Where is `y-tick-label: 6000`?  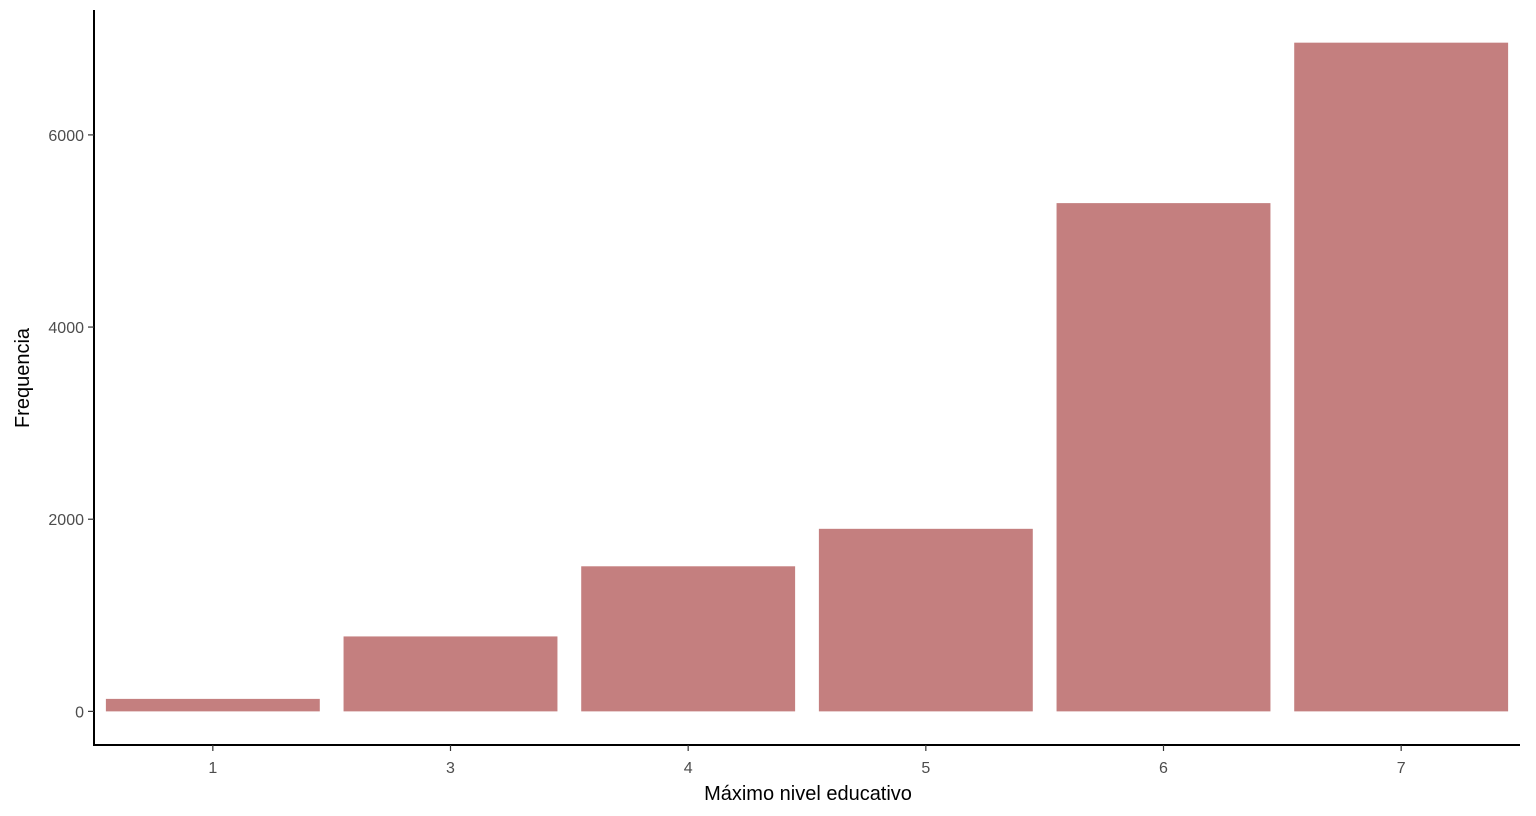 y-tick-label: 6000 is located at coordinates (66, 136).